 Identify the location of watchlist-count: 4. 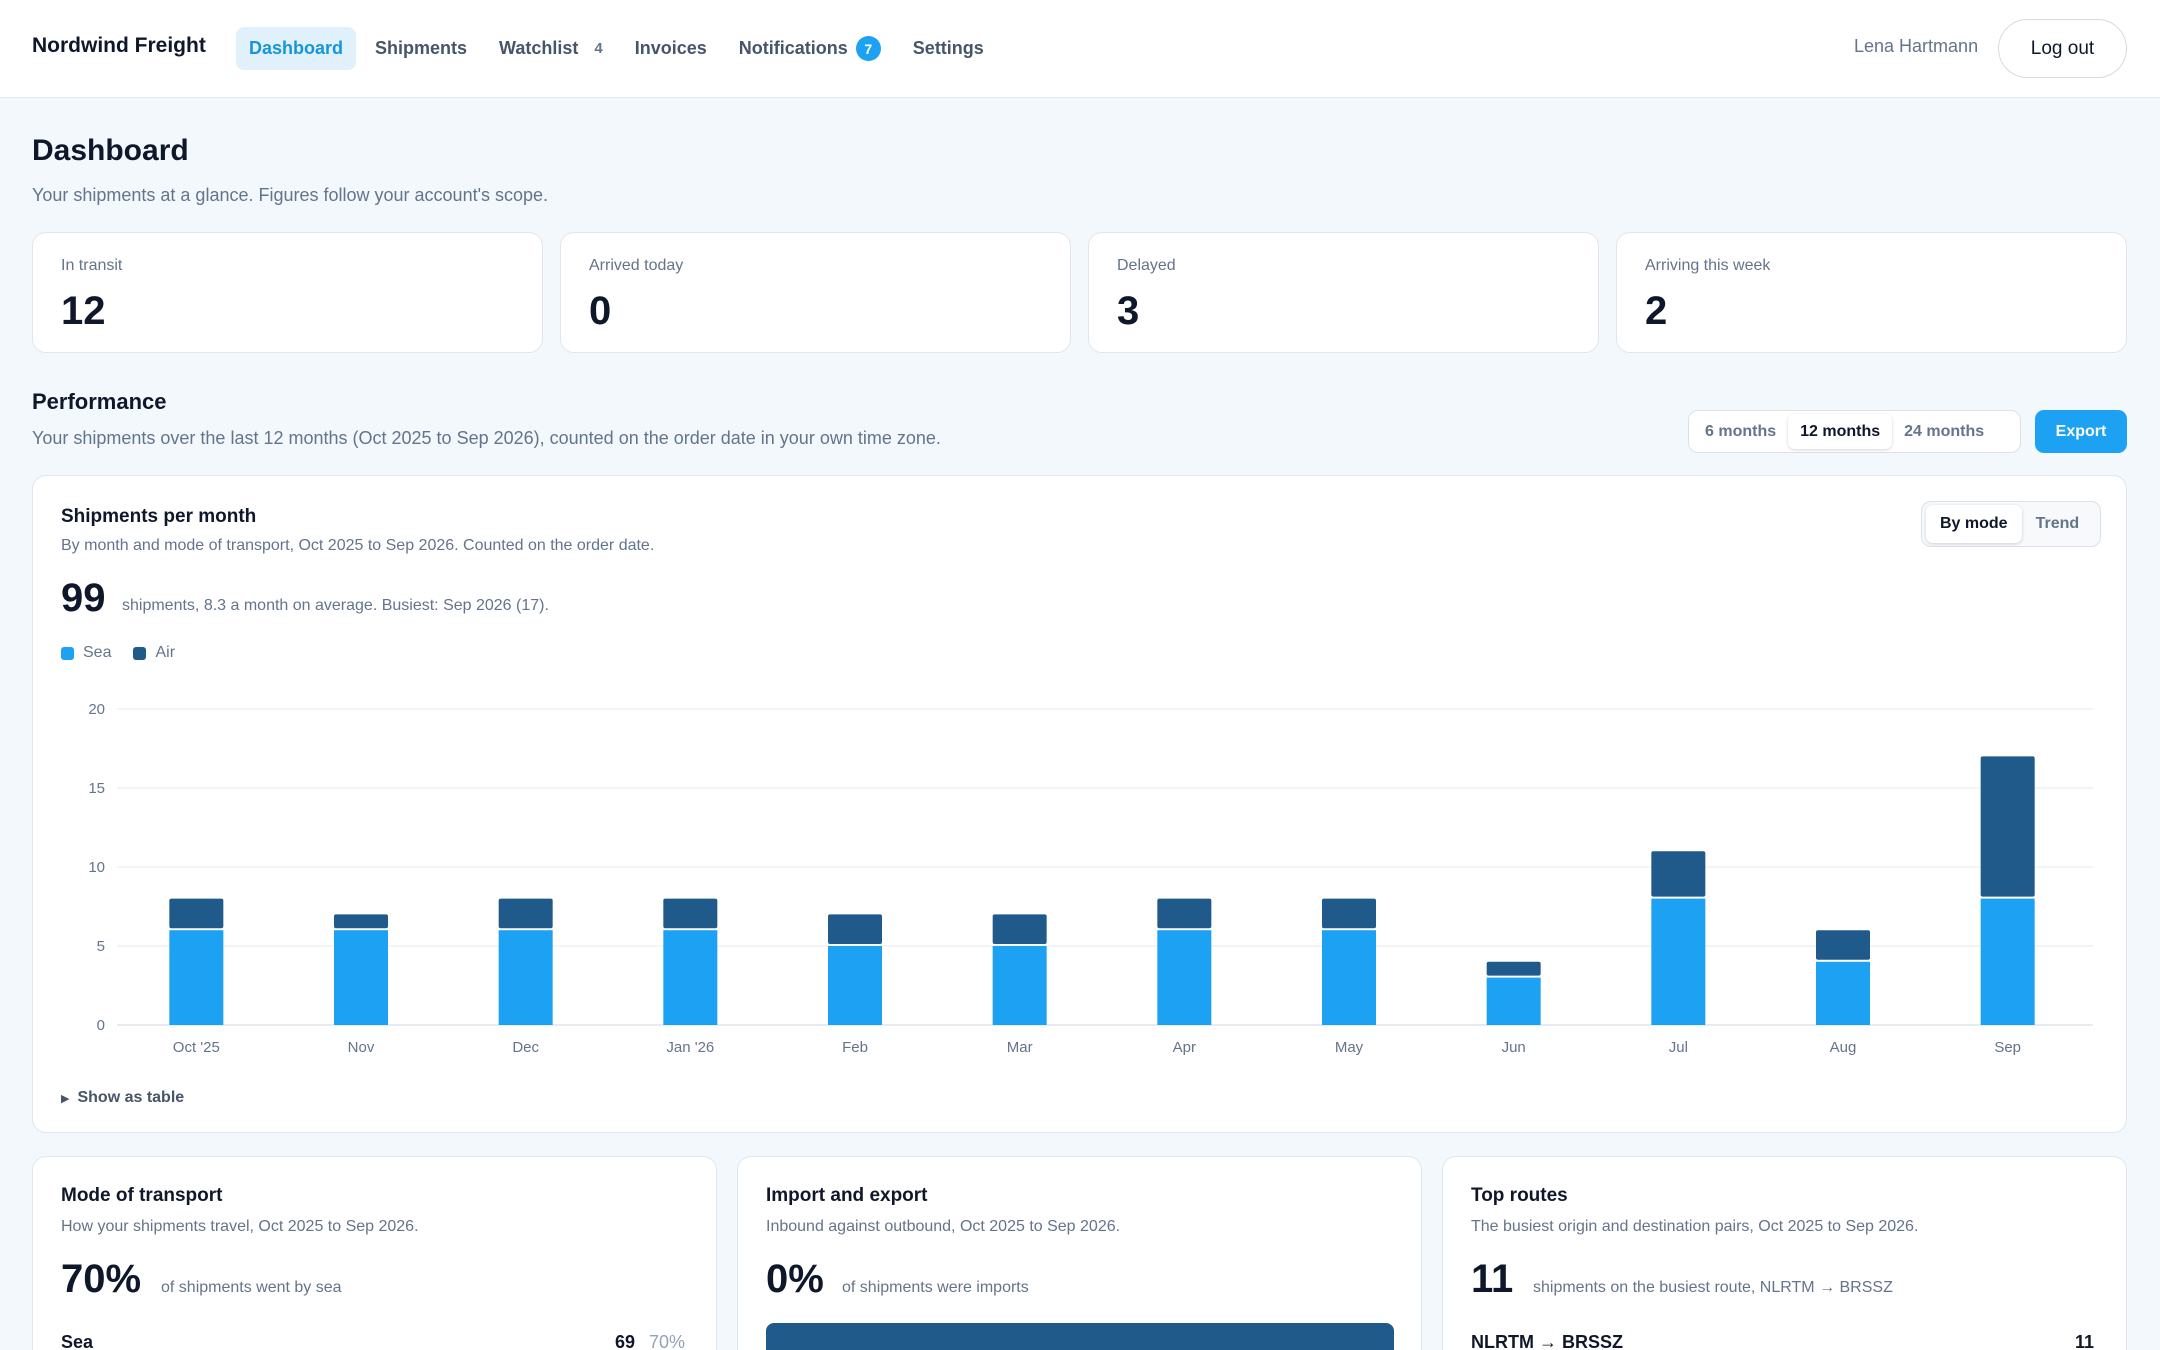
(598, 48).